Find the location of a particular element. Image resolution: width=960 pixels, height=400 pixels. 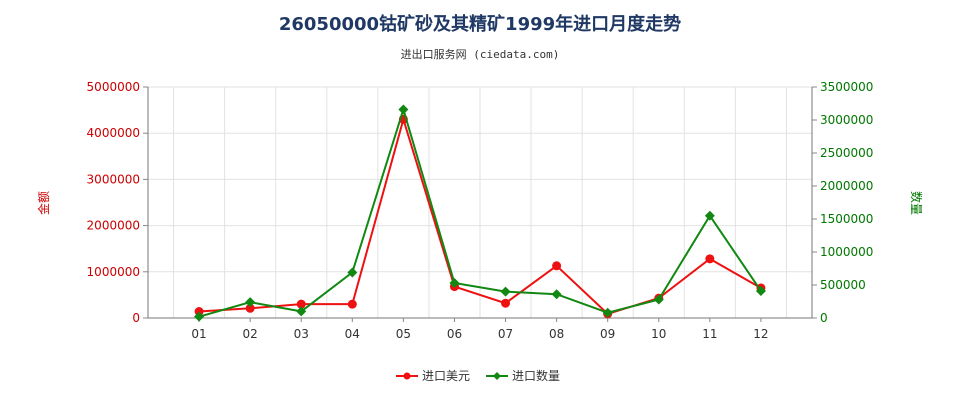

right-tick-label: 3000000 is located at coordinates (846, 120).